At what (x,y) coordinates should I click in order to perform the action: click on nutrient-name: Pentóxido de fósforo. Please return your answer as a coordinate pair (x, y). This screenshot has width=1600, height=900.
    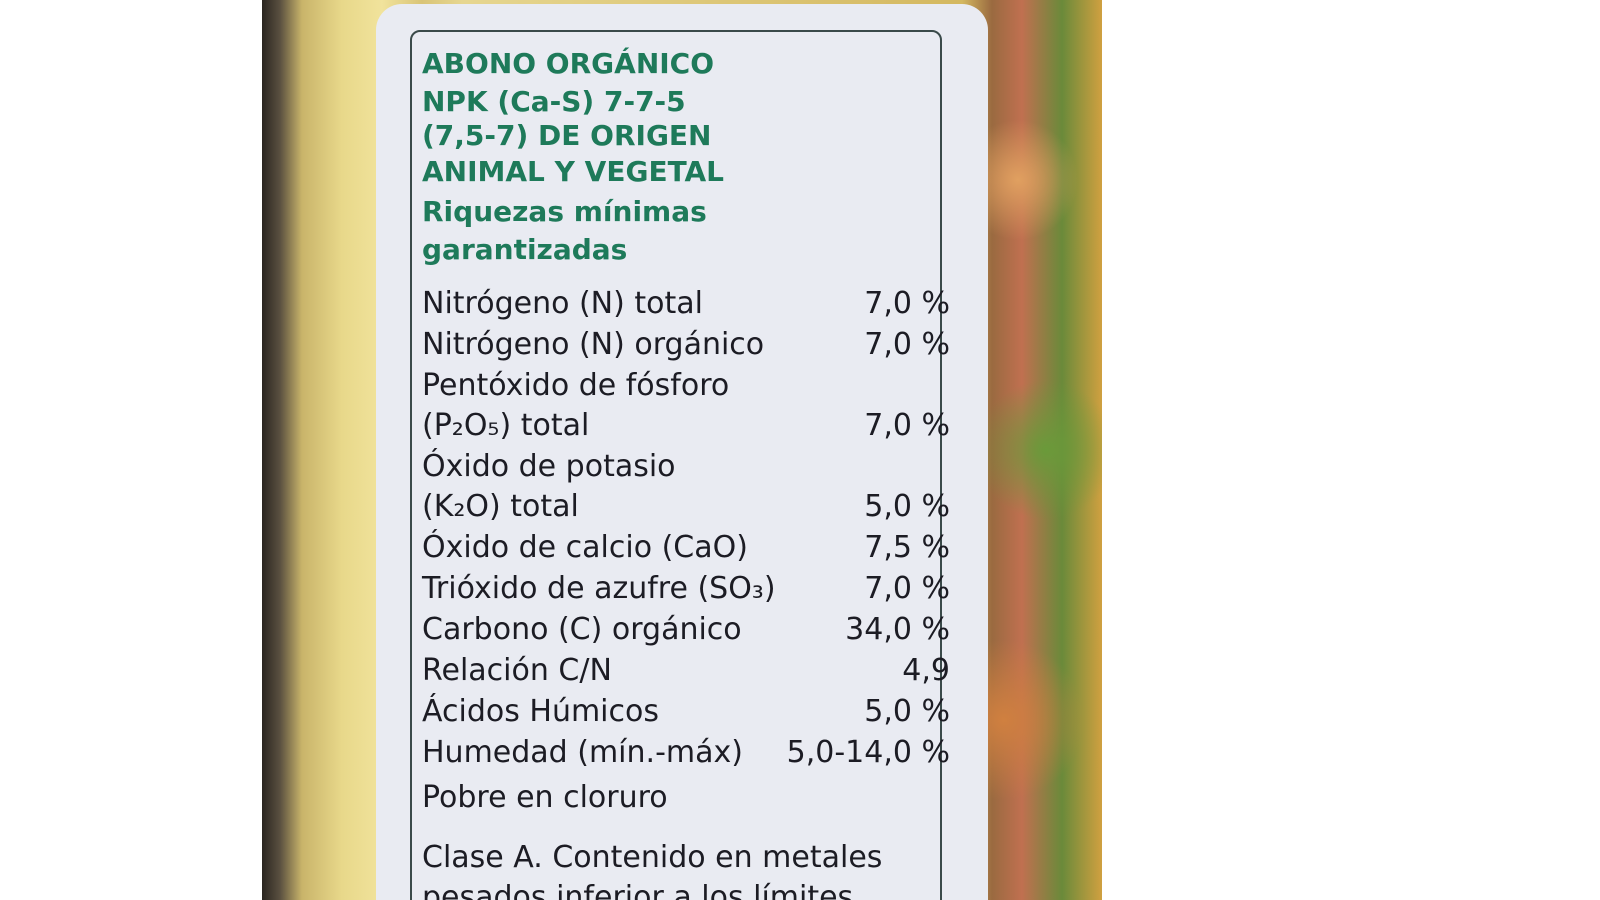
    Looking at the image, I should click on (576, 385).